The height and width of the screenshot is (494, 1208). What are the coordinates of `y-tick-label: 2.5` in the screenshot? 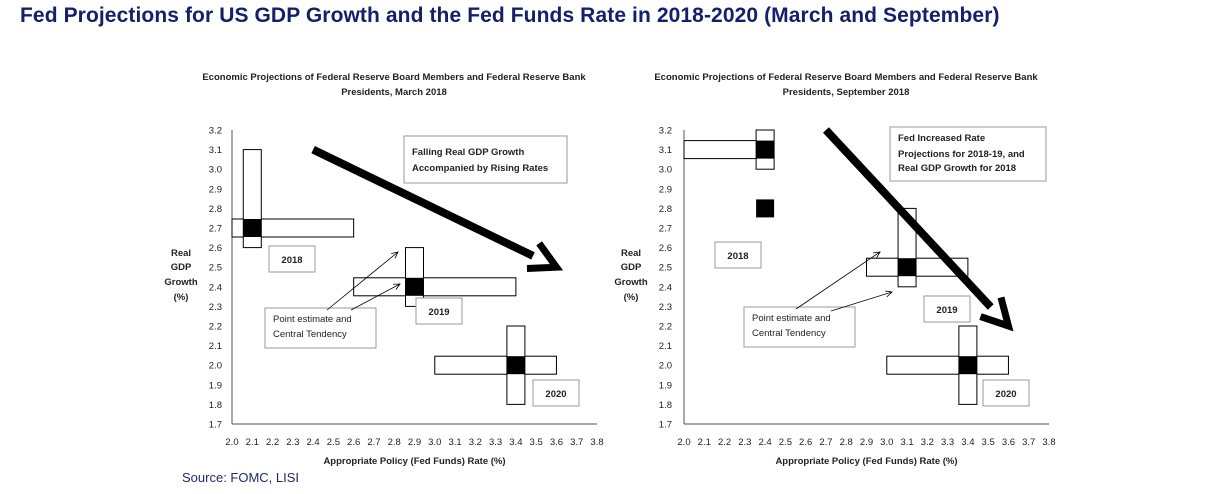 It's located at (665, 268).